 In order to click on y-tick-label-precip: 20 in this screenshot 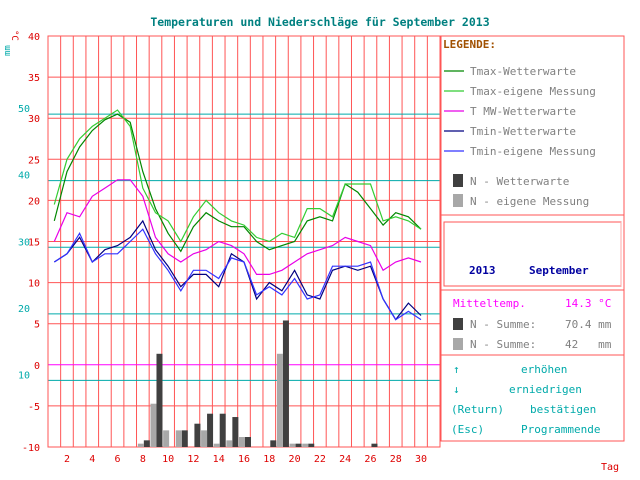, I will do `click(24, 309)`.